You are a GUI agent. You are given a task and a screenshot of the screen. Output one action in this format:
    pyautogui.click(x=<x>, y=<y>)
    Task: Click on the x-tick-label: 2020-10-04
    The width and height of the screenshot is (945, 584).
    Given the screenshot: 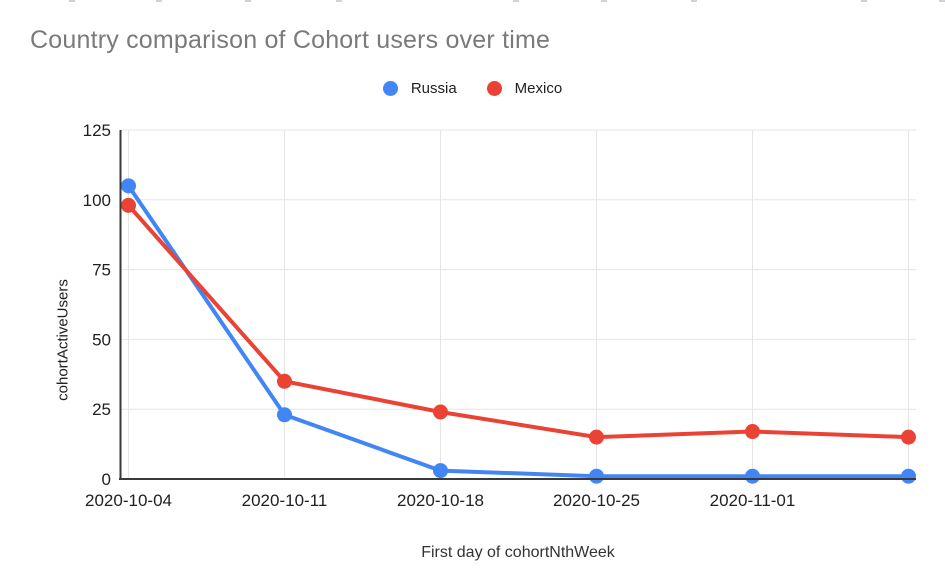 What is the action you would take?
    pyautogui.click(x=128, y=500)
    